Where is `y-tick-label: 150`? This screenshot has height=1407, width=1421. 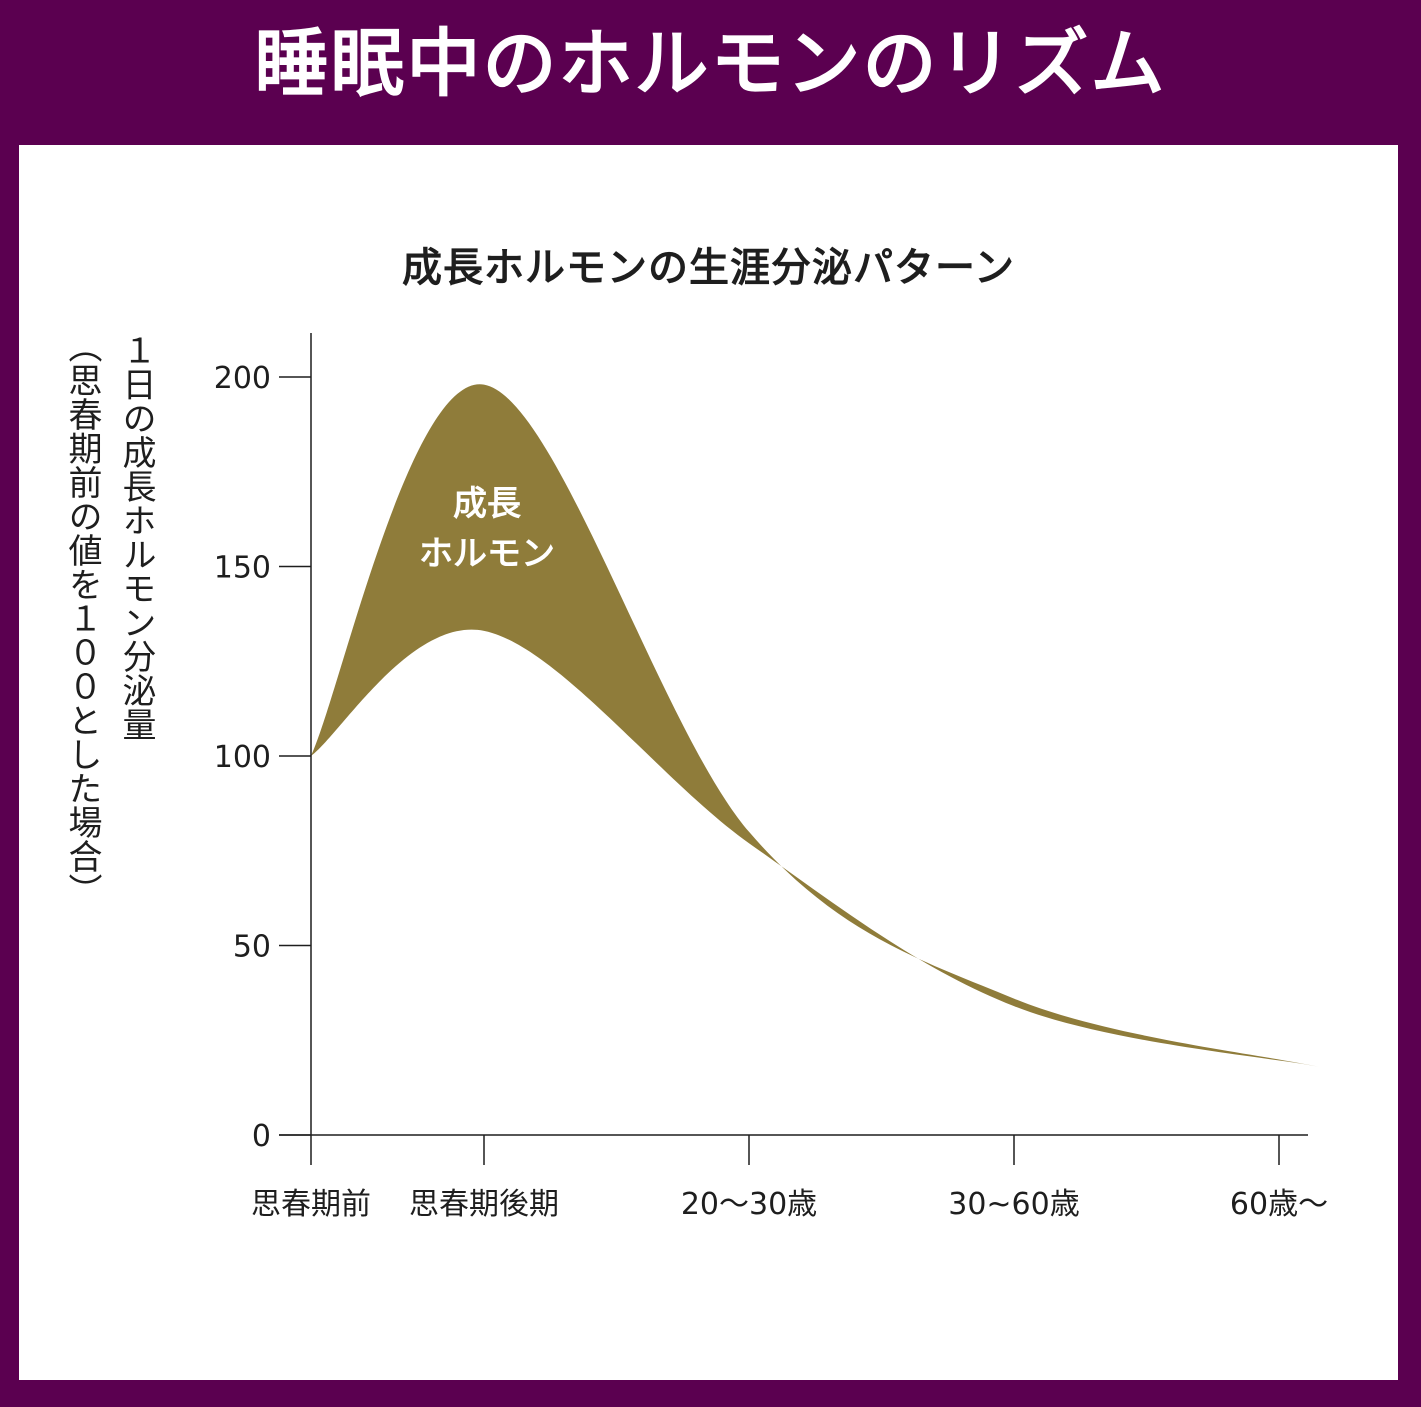
y-tick-label: 150 is located at coordinates (242, 568).